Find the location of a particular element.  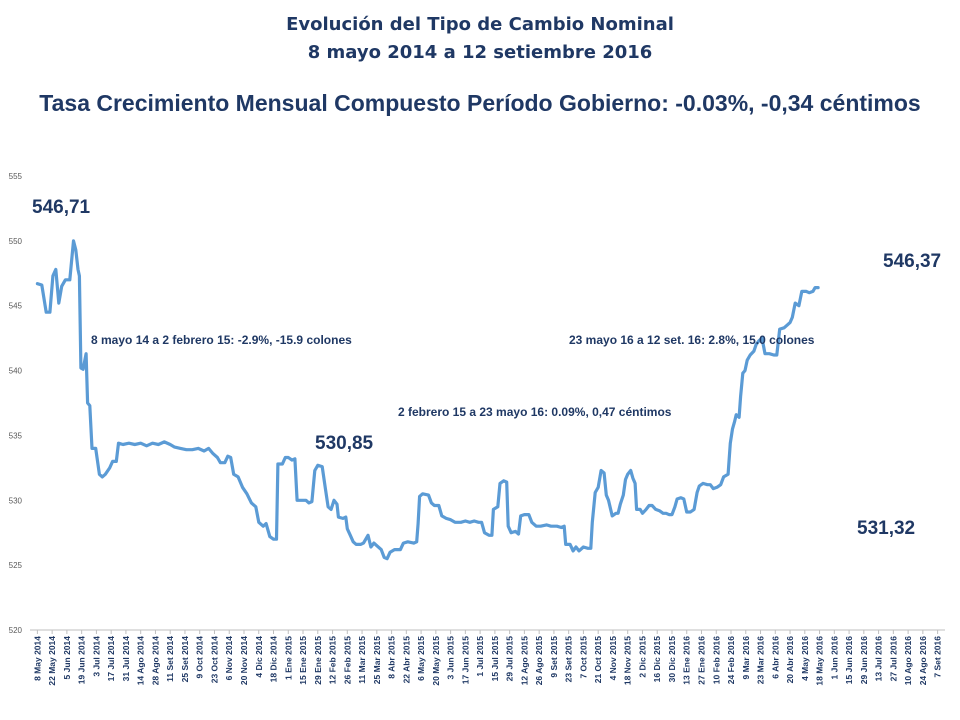

x-tick-label: 24 Feb 2016 is located at coordinates (731, 660).